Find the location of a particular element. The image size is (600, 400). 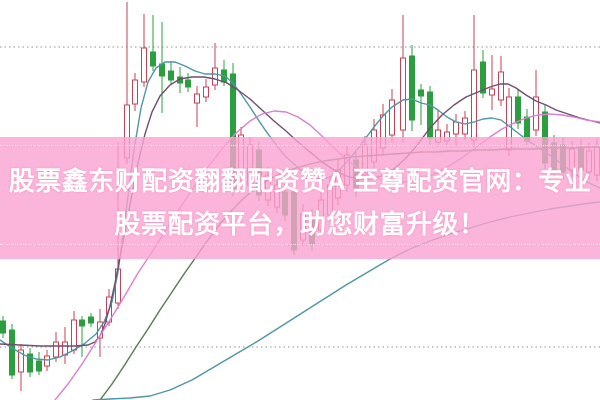

gridline-through-banner-top is located at coordinates (300, 145).